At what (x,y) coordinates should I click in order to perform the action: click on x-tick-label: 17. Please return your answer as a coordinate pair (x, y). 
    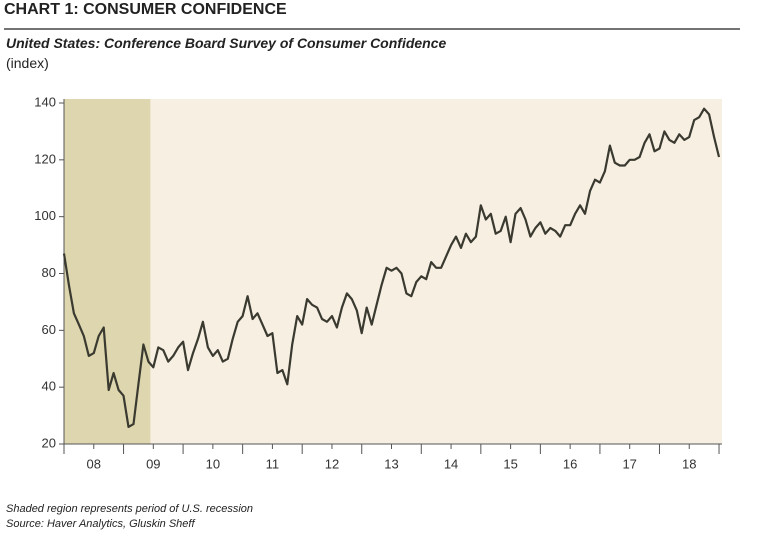
    Looking at the image, I should click on (629, 463).